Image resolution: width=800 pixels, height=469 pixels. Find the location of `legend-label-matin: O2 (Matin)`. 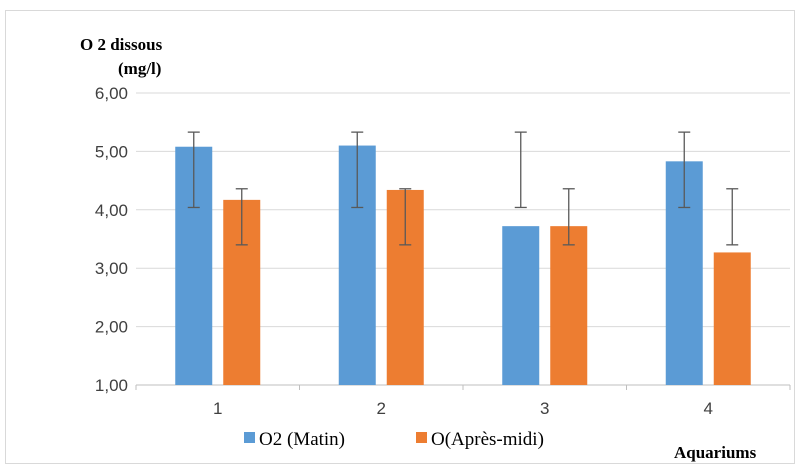

legend-label-matin: O2 (Matin) is located at coordinates (302, 439).